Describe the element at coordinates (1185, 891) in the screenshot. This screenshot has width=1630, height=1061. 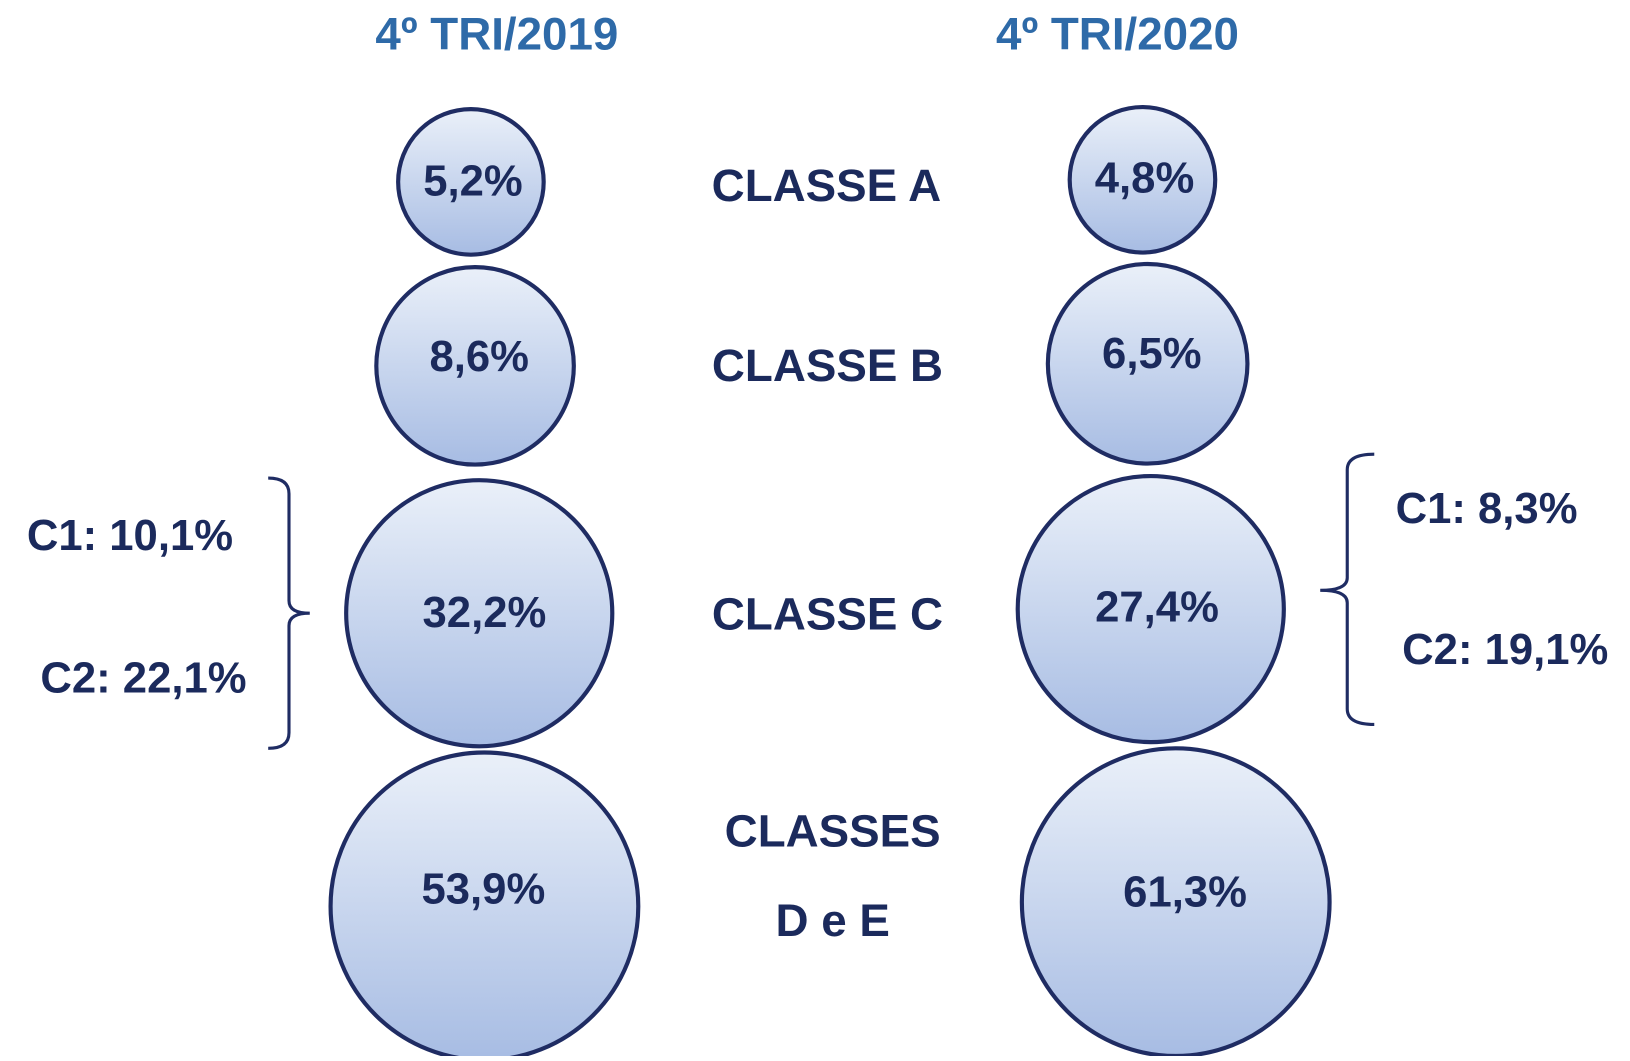
I see `bubble-value: 61,3%` at that location.